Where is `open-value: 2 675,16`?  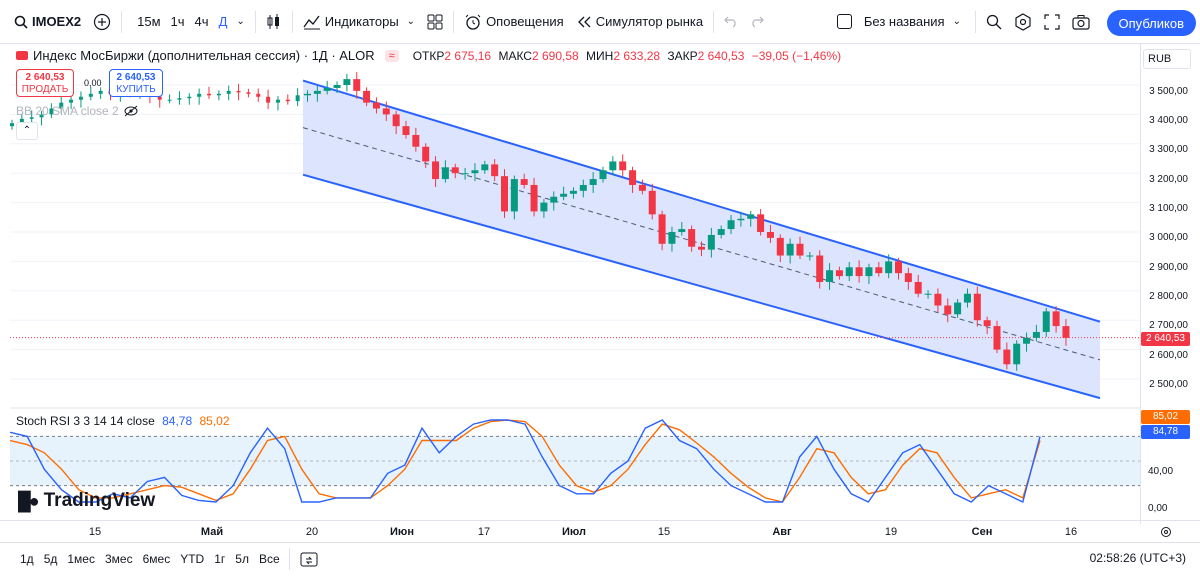
open-value: 2 675,16 is located at coordinates (468, 55).